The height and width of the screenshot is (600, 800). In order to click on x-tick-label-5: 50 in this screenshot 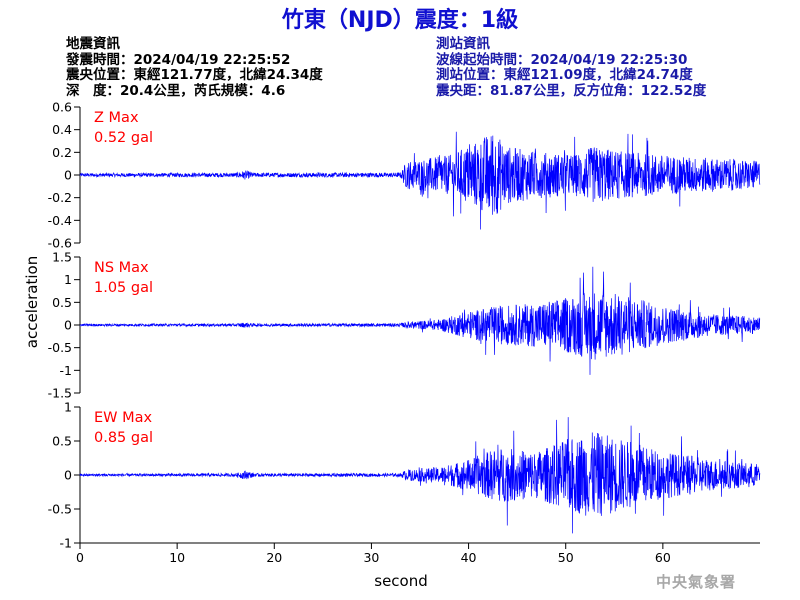, I will do `click(566, 557)`.